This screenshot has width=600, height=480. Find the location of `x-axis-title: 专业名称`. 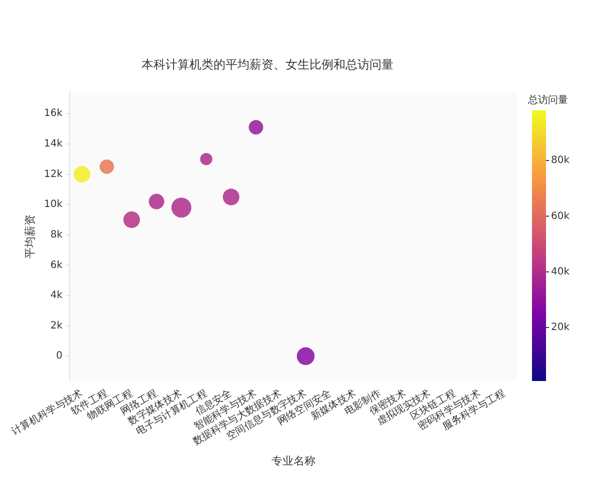

x-axis-title: 专业名称 is located at coordinates (293, 461).